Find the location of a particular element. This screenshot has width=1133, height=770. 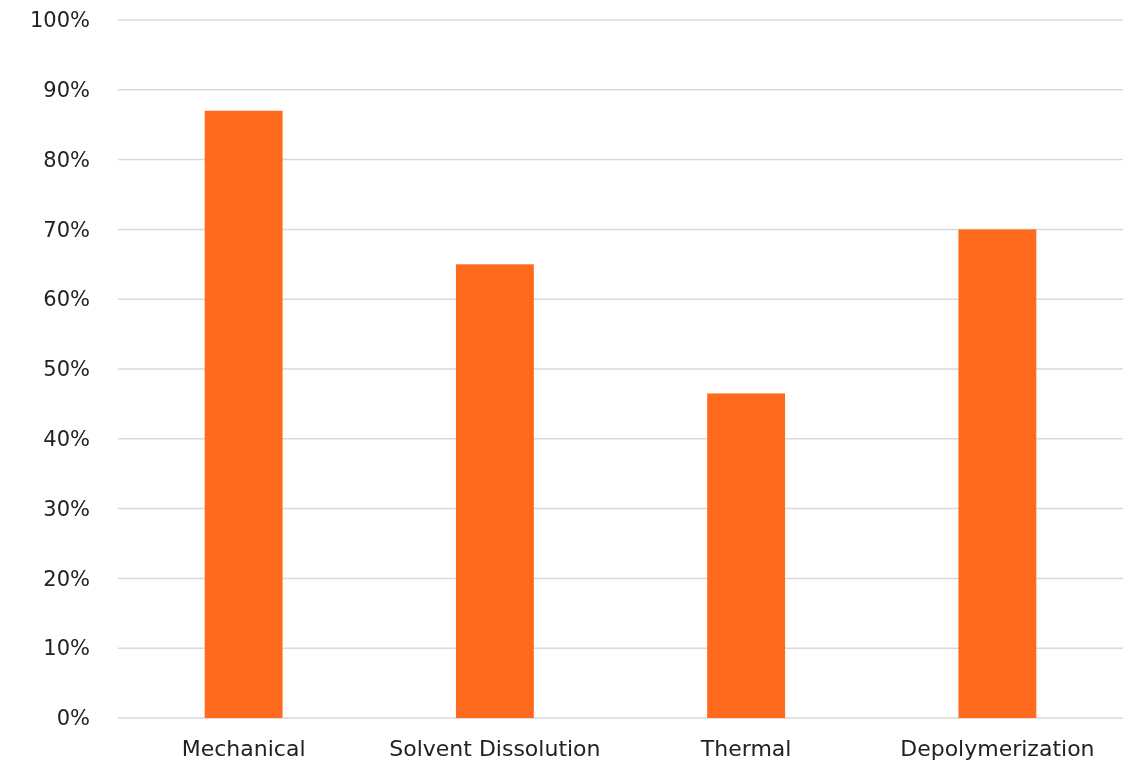

y-tick-label: 10% is located at coordinates (66, 648).